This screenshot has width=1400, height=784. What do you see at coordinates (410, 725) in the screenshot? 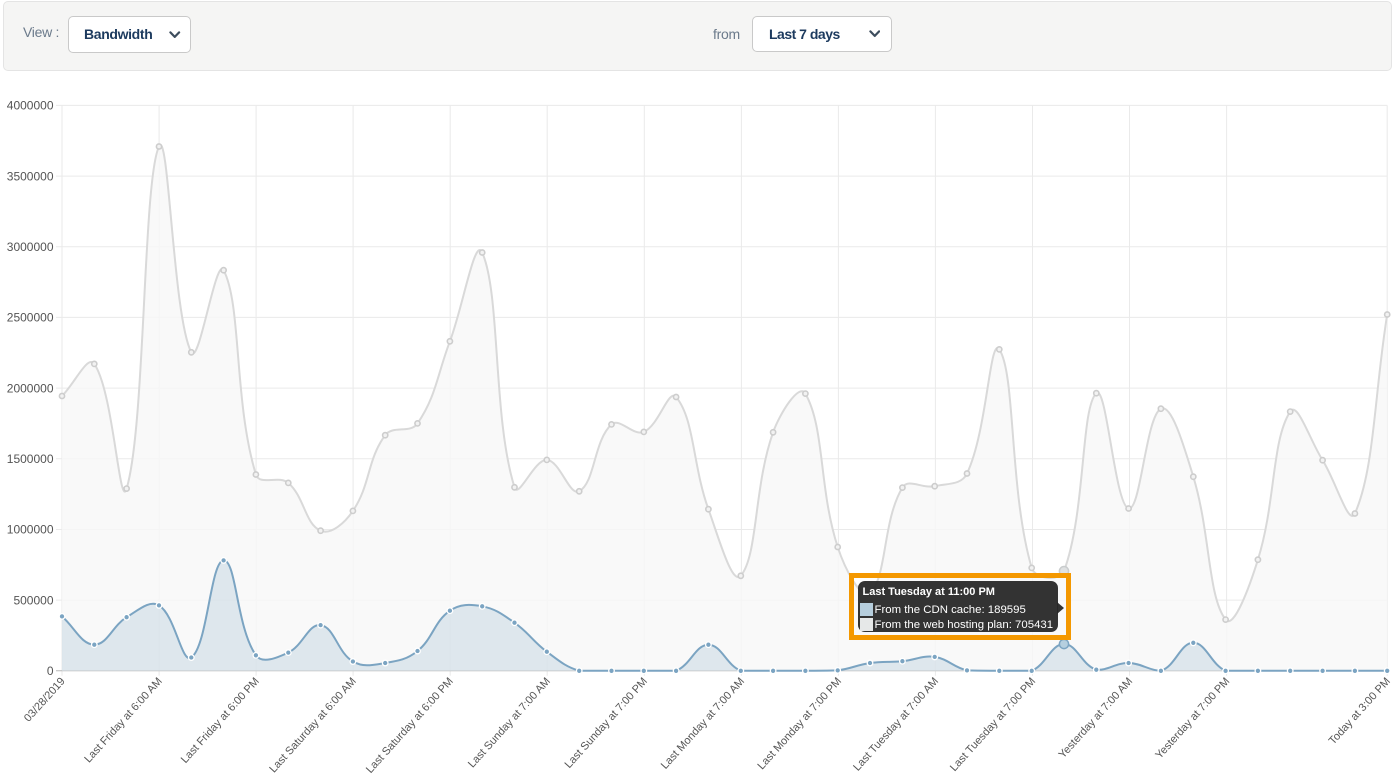
I see `svg-text: Last Saturday at 6:00 PM` at bounding box center [410, 725].